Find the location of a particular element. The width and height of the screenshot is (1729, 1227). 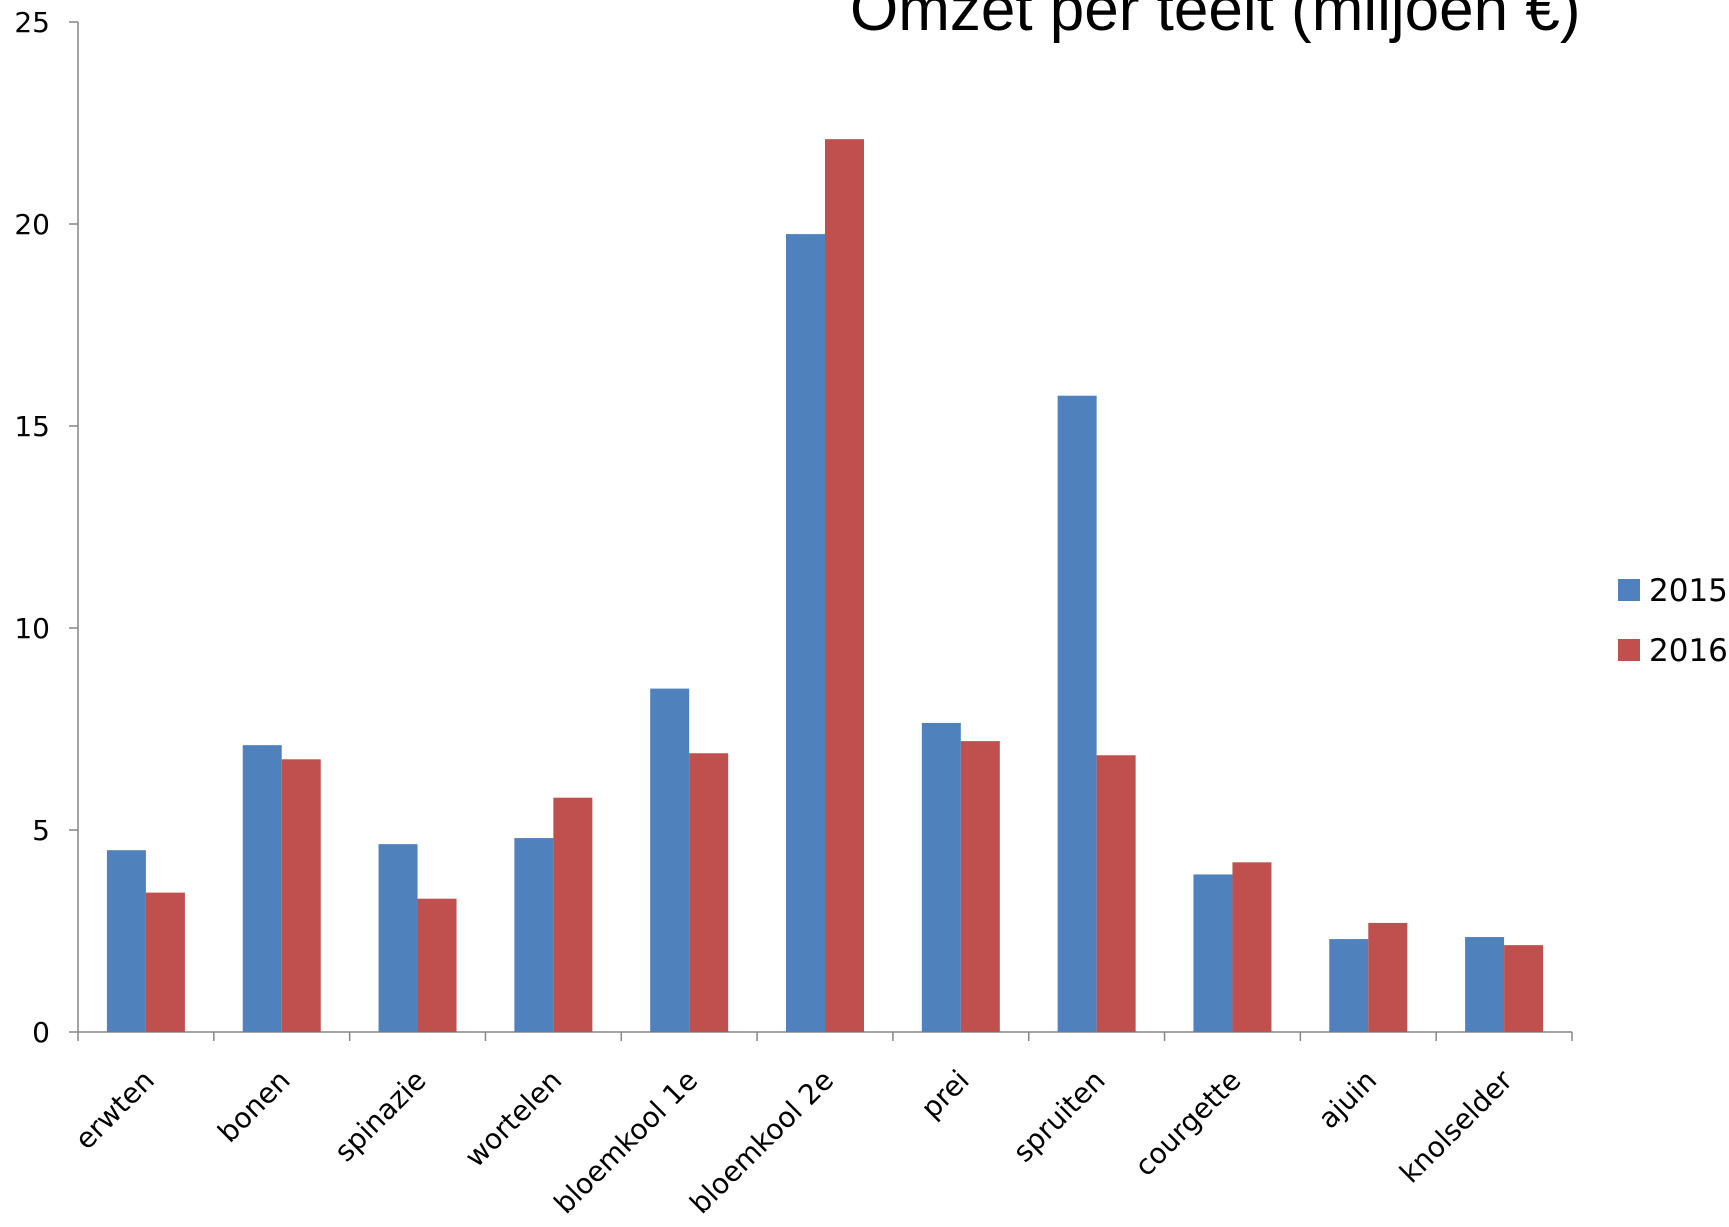

bar-2016-courgette is located at coordinates (1252, 947).